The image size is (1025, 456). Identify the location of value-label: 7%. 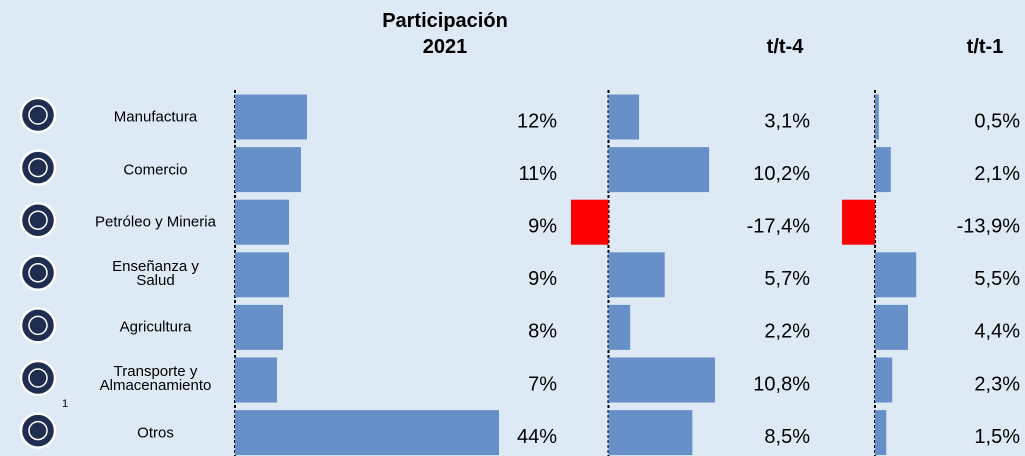
(542, 384).